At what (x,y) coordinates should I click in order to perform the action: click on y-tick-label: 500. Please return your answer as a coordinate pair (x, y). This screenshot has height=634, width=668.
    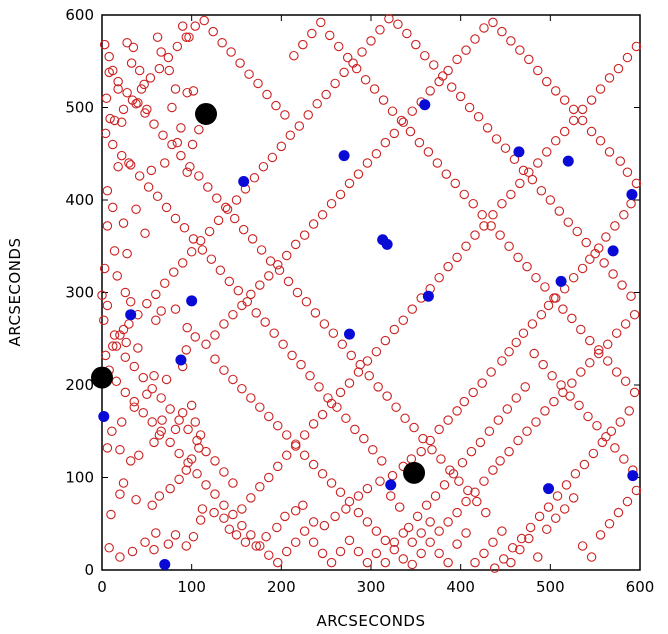
    Looking at the image, I should click on (79, 108).